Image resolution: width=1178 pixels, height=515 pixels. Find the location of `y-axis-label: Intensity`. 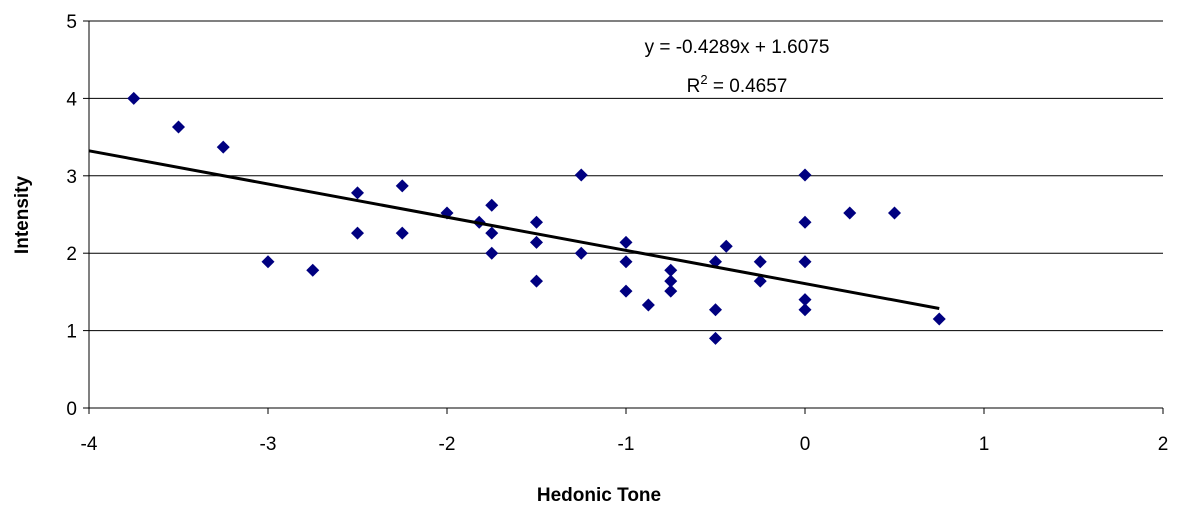

y-axis-label: Intensity is located at coordinates (22, 215).